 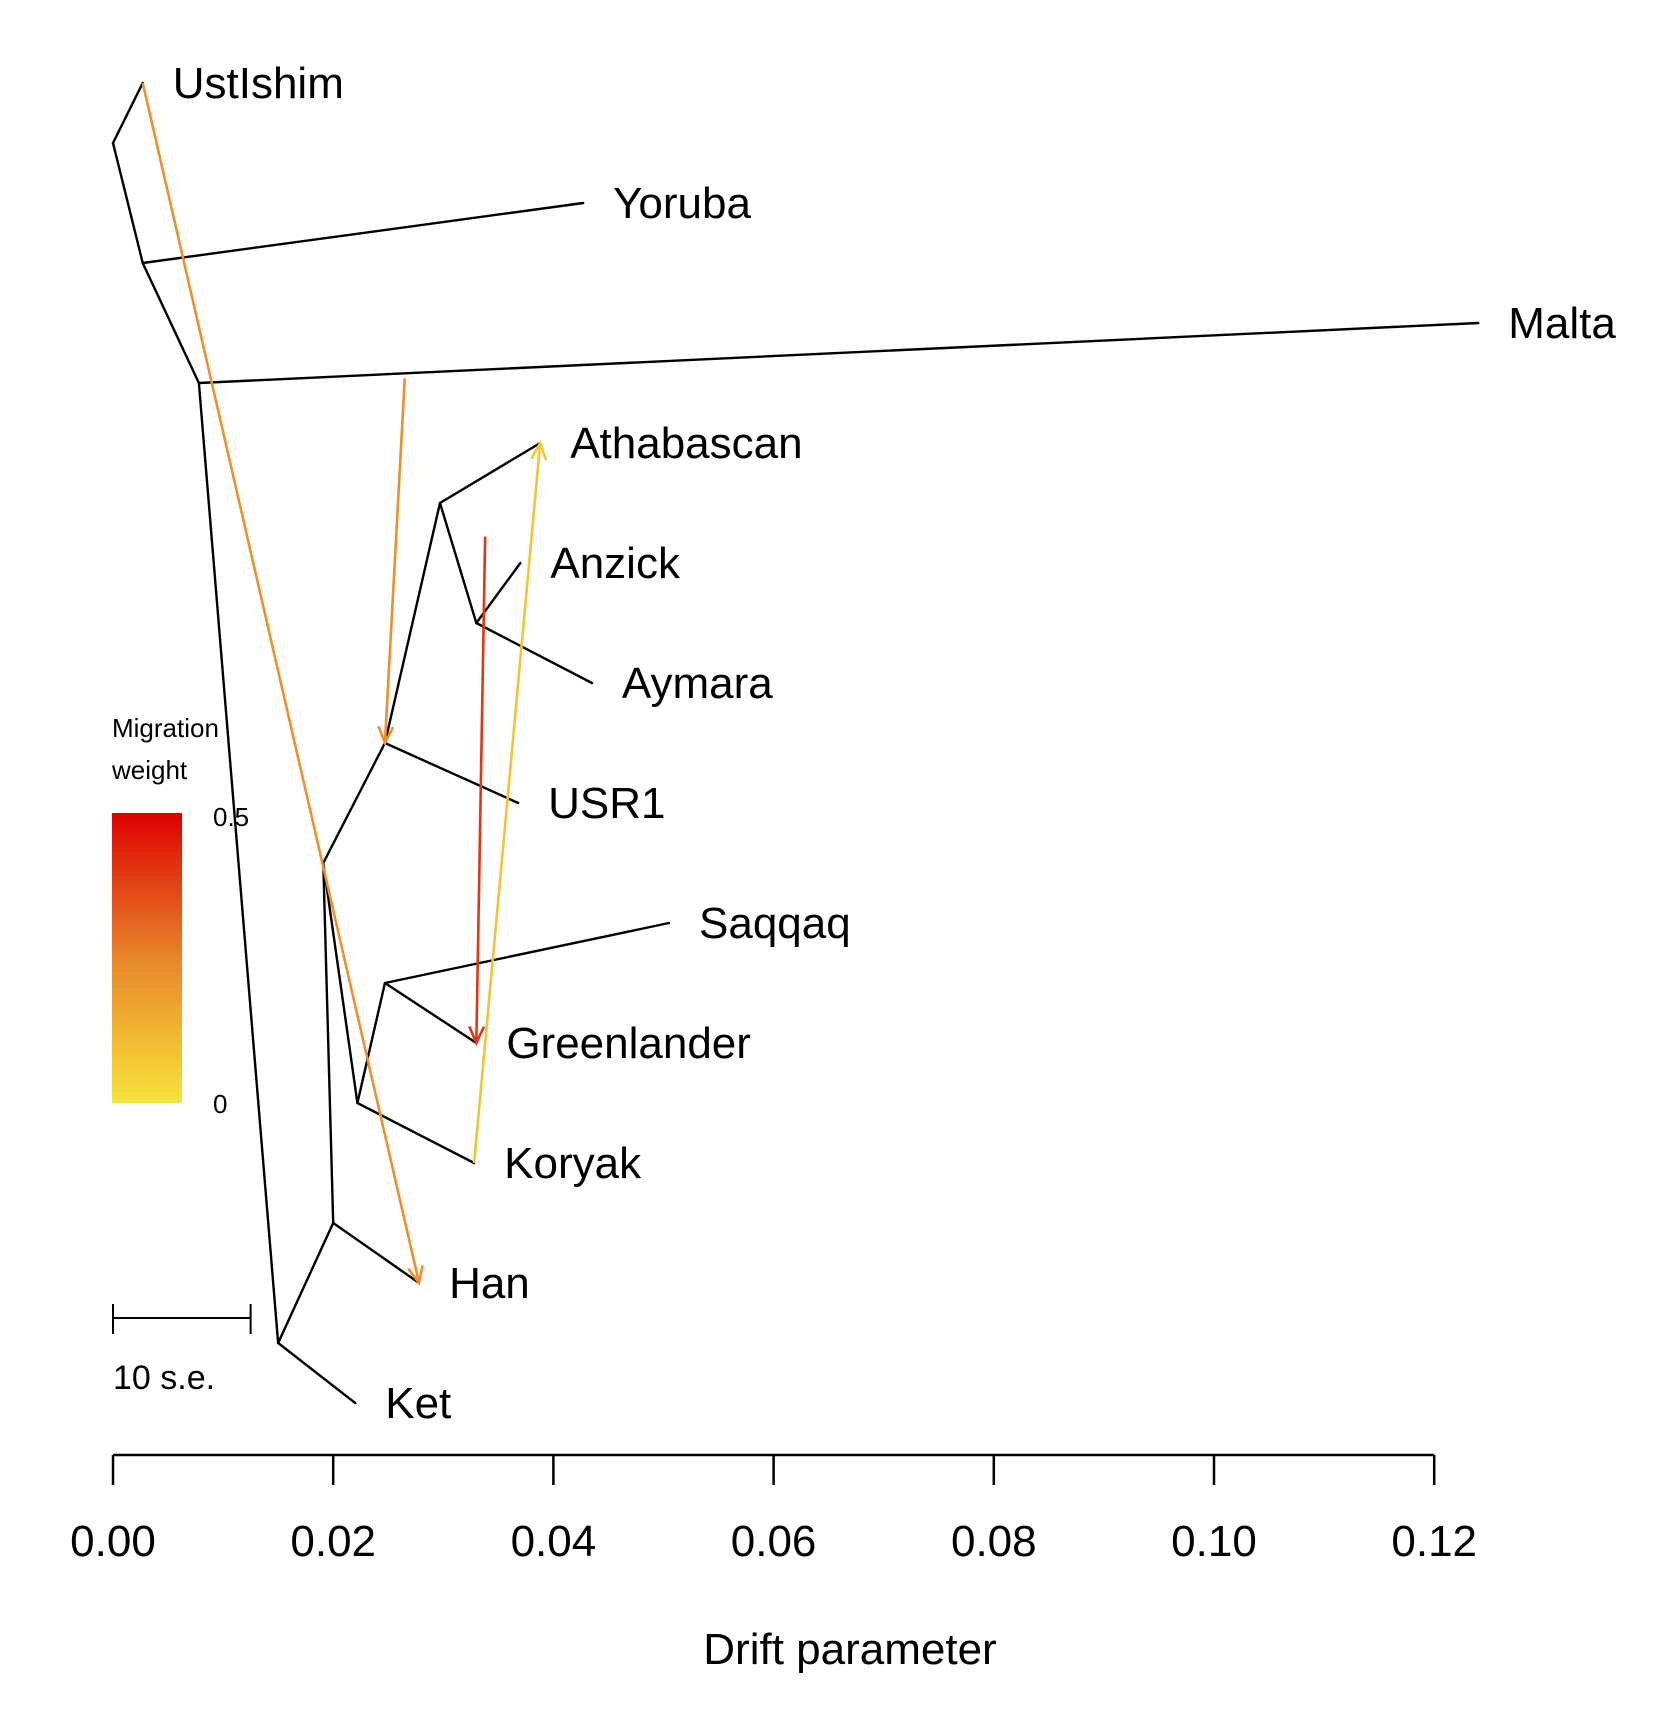 I want to click on tree-edge-n4-n9, so click(x=305, y=1283).